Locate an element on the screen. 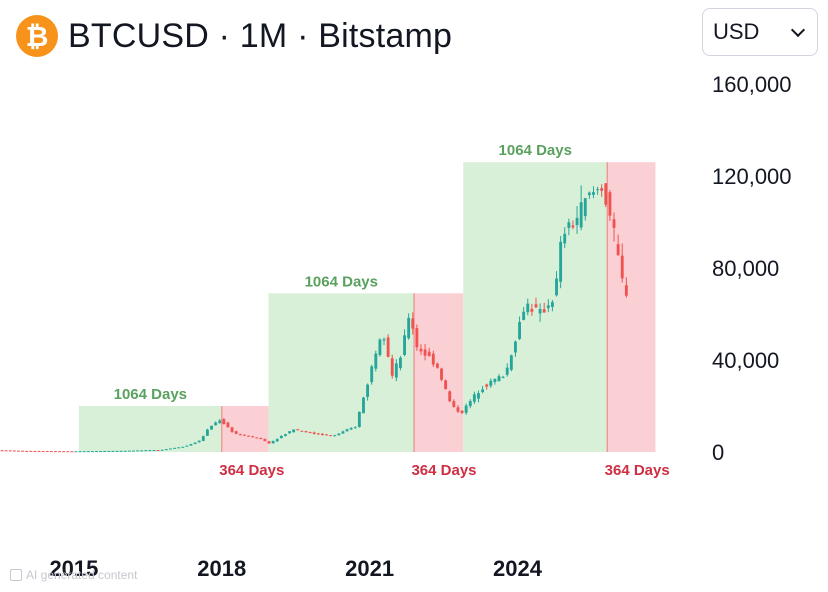  bitcoin-logo-icon: ₿ is located at coordinates (37, 36).